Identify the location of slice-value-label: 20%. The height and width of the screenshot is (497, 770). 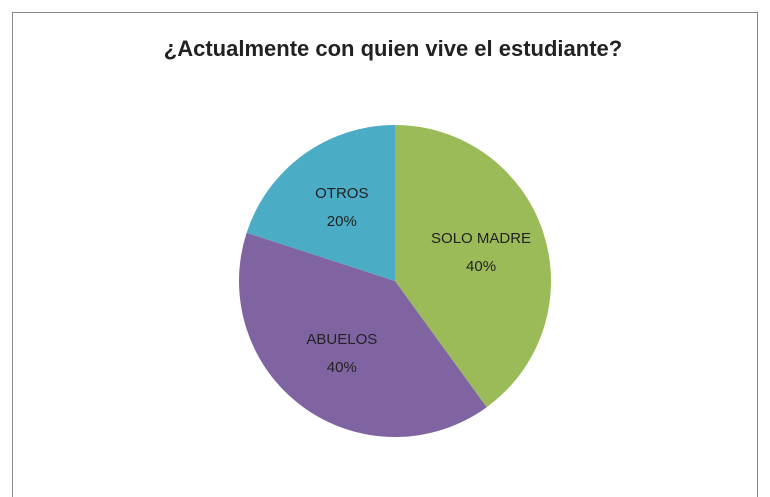
(342, 221).